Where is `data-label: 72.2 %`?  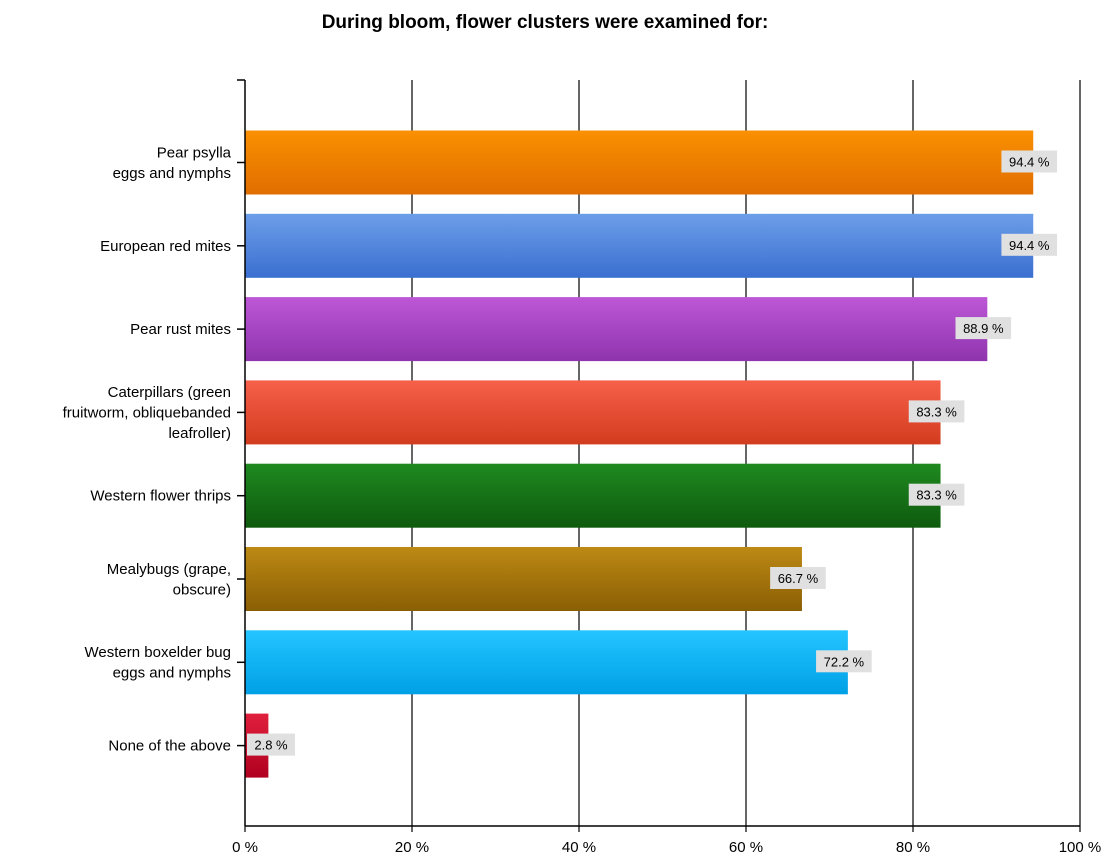
data-label: 72.2 % is located at coordinates (844, 661).